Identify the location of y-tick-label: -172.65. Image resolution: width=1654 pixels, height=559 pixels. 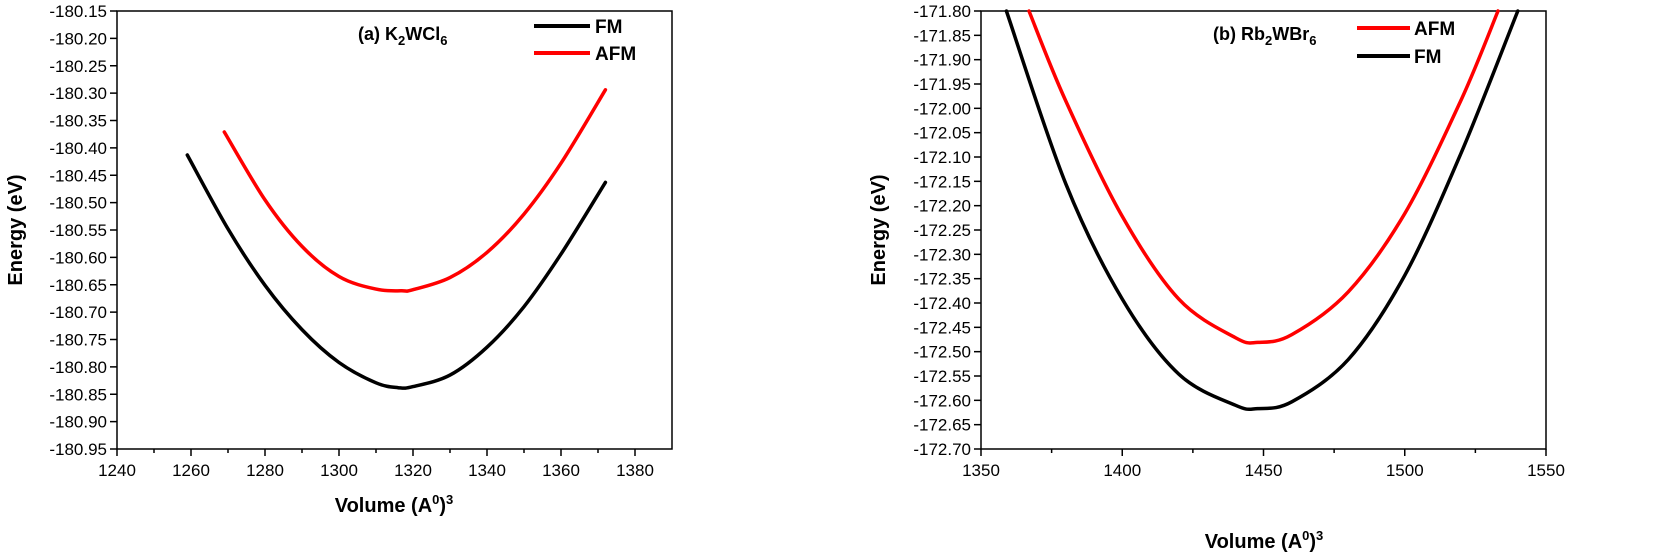
(942, 425).